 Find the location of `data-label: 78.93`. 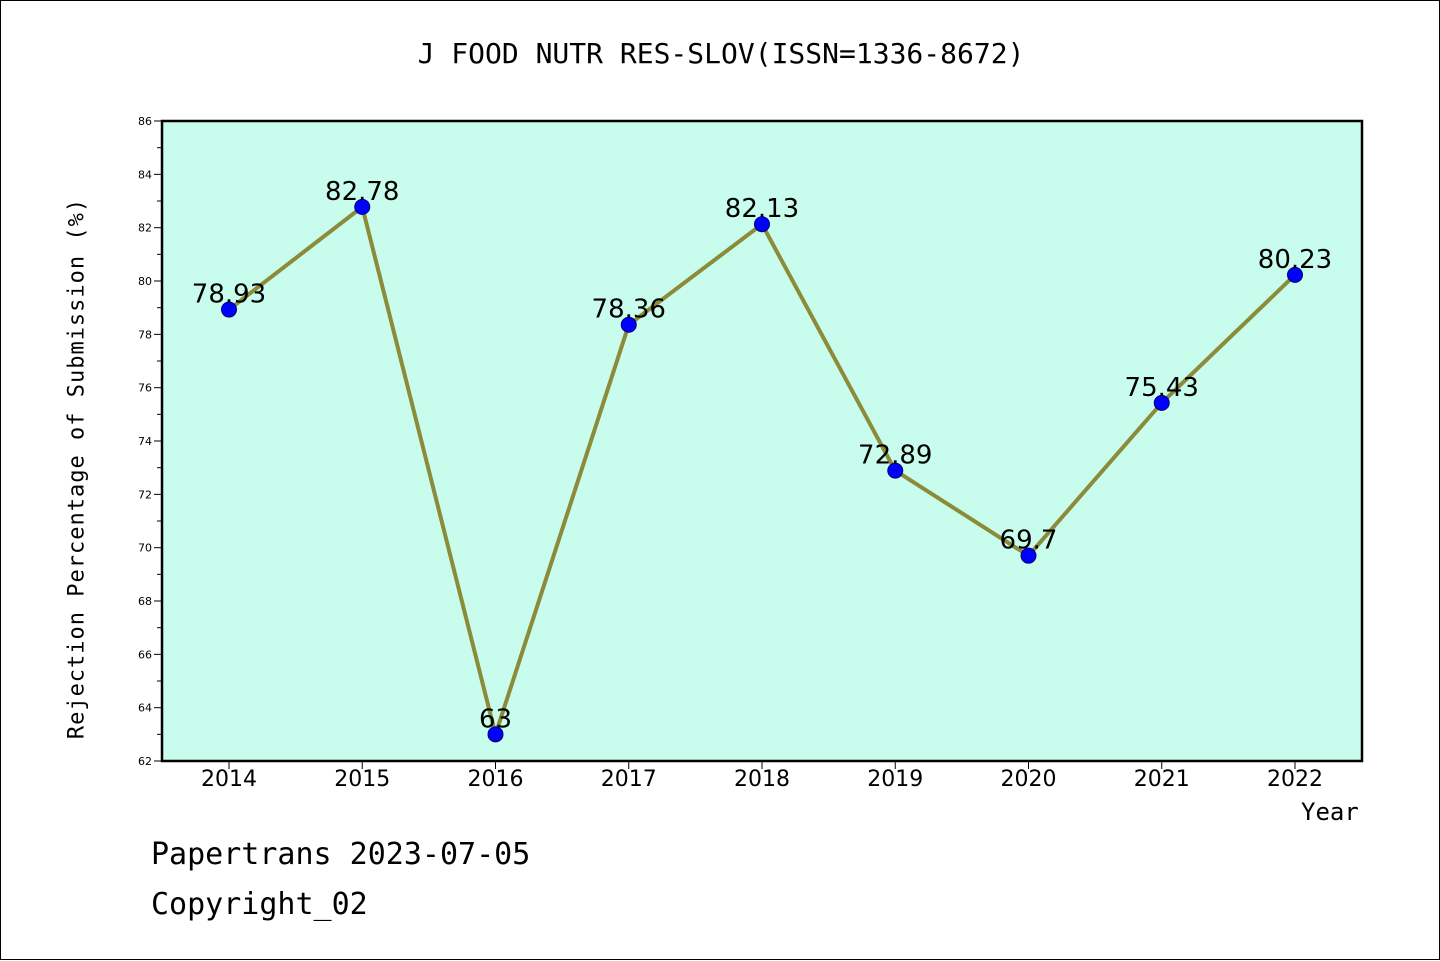

data-label: 78.93 is located at coordinates (229, 295).